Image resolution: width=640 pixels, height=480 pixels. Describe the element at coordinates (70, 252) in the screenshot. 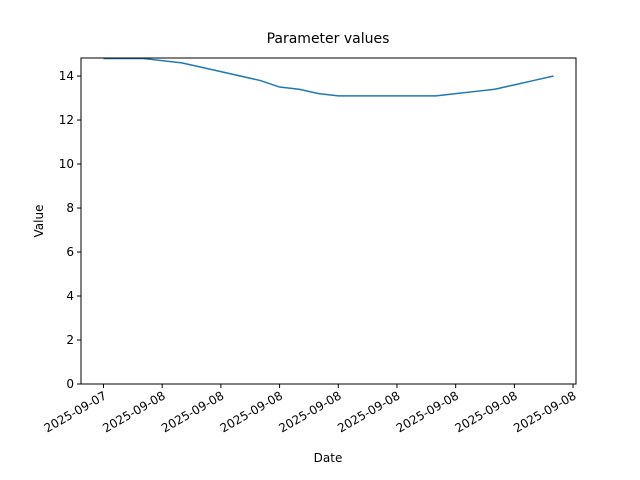

I see `y-tick-label: 6` at that location.